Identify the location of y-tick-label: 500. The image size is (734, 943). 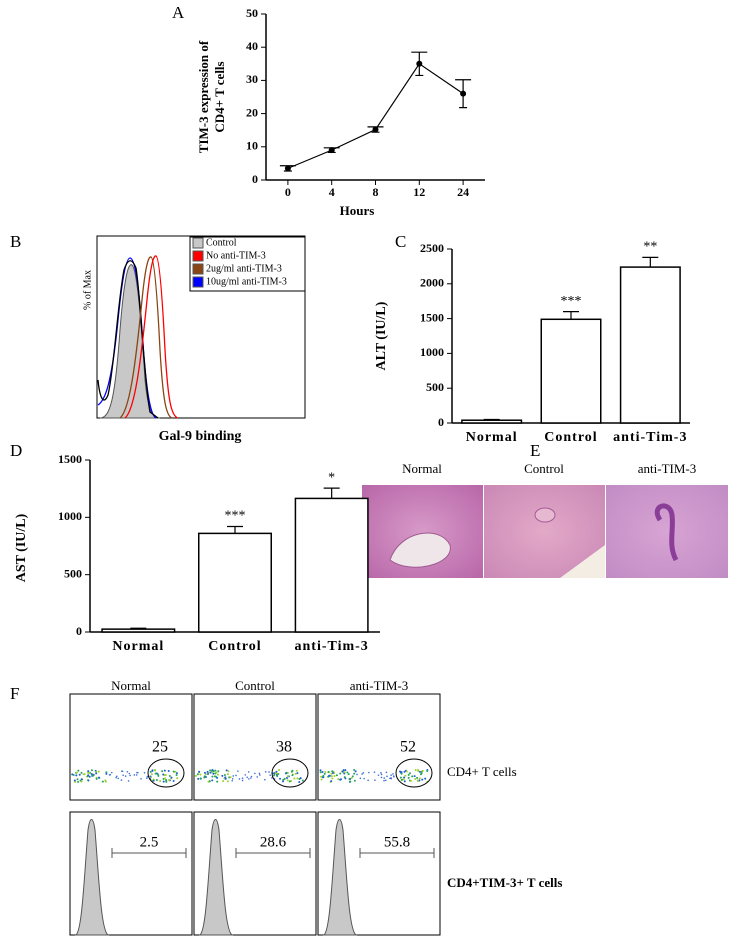
(73, 573).